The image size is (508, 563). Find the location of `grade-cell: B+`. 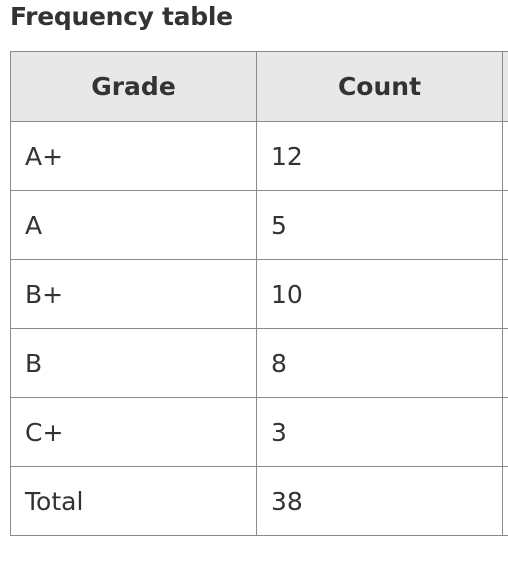

grade-cell: B+ is located at coordinates (133, 294).